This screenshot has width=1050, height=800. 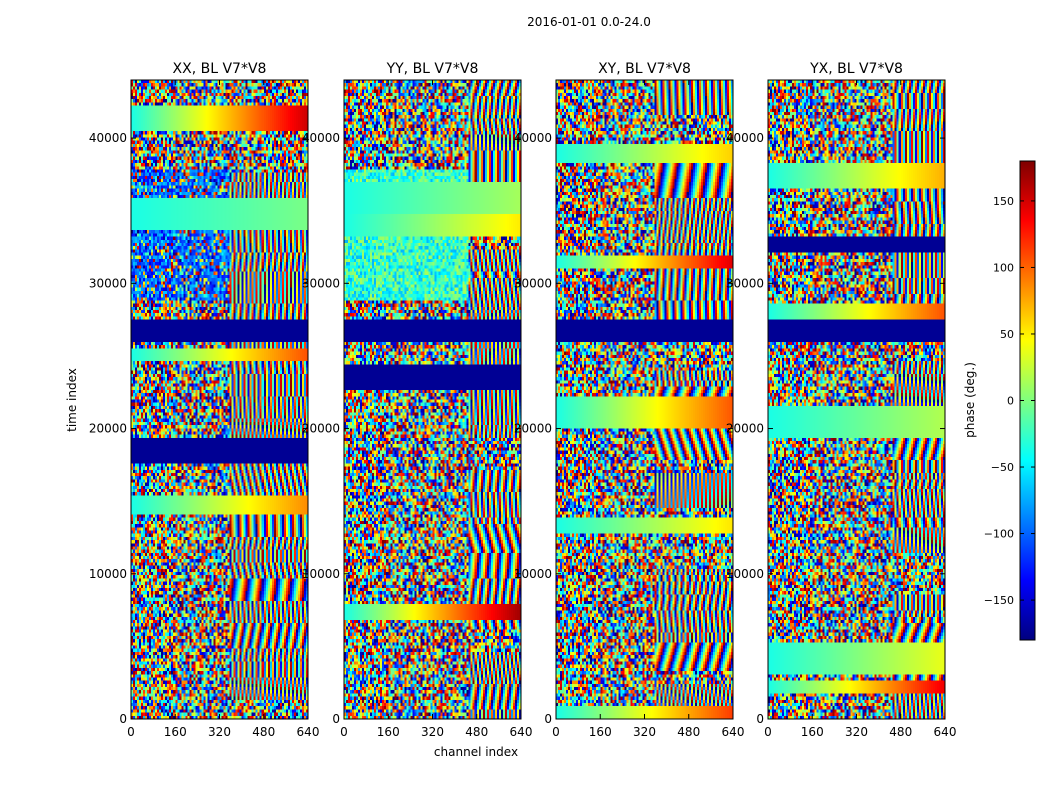 I want to click on colorbar-tick-label: 150, so click(x=1003, y=201).